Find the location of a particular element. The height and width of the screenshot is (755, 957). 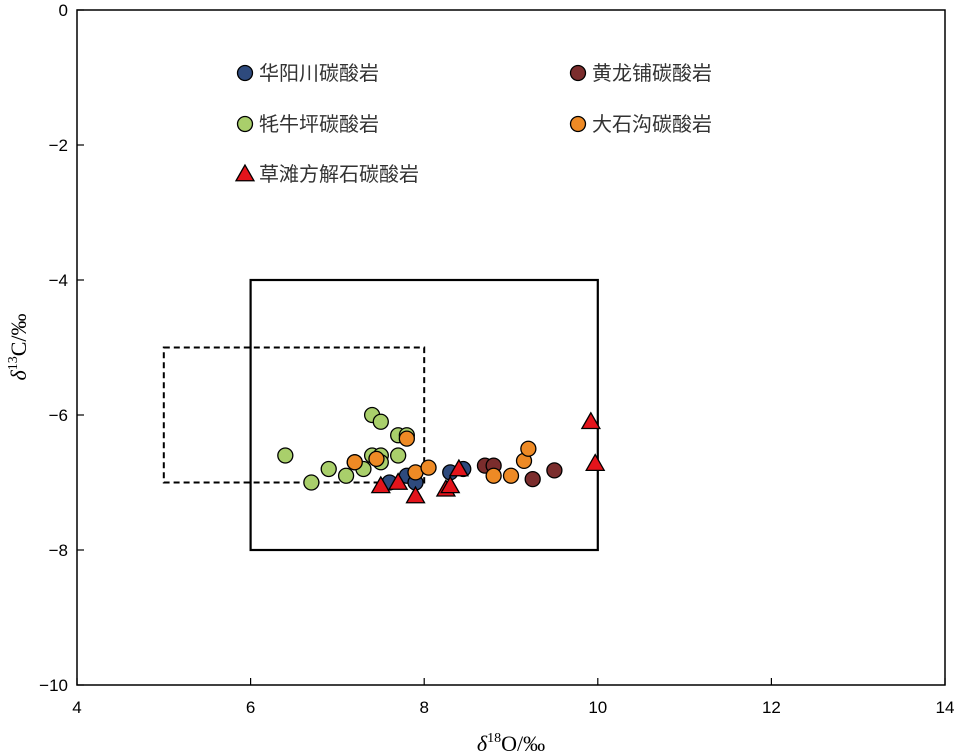

x-tick-label: 8 is located at coordinates (423, 707).